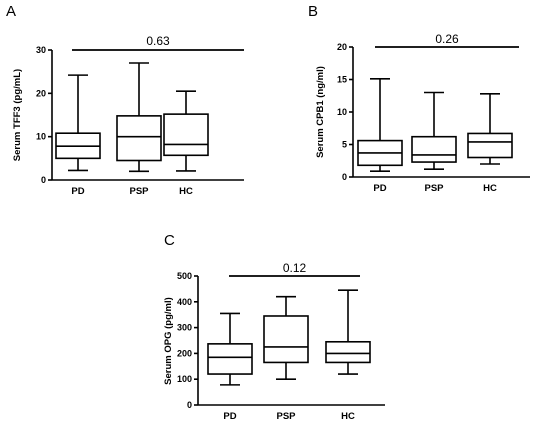 This screenshot has height=427, width=550. What do you see at coordinates (17, 115) in the screenshot?
I see `y-axis-label: Serum TFF3 (pg/mL)` at bounding box center [17, 115].